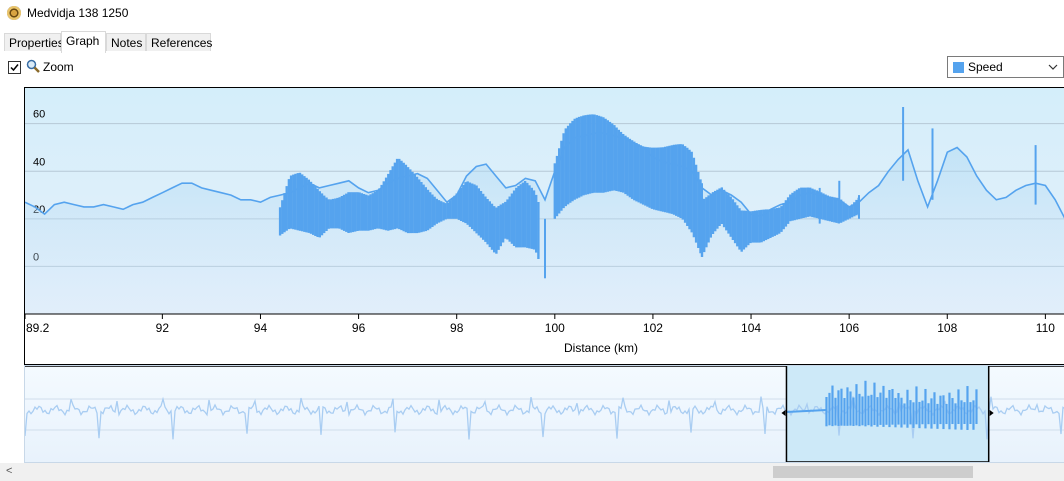 The image size is (1064, 481). What do you see at coordinates (882, 405) in the screenshot?
I see `overview-selected-series` at bounding box center [882, 405].